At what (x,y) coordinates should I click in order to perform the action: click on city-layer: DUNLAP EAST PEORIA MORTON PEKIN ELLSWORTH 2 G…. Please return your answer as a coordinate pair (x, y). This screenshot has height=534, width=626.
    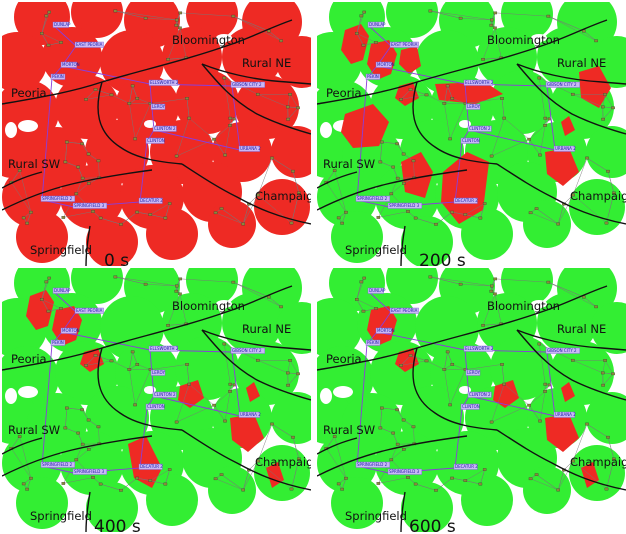
    Looking at the image, I should click on (152, 381).